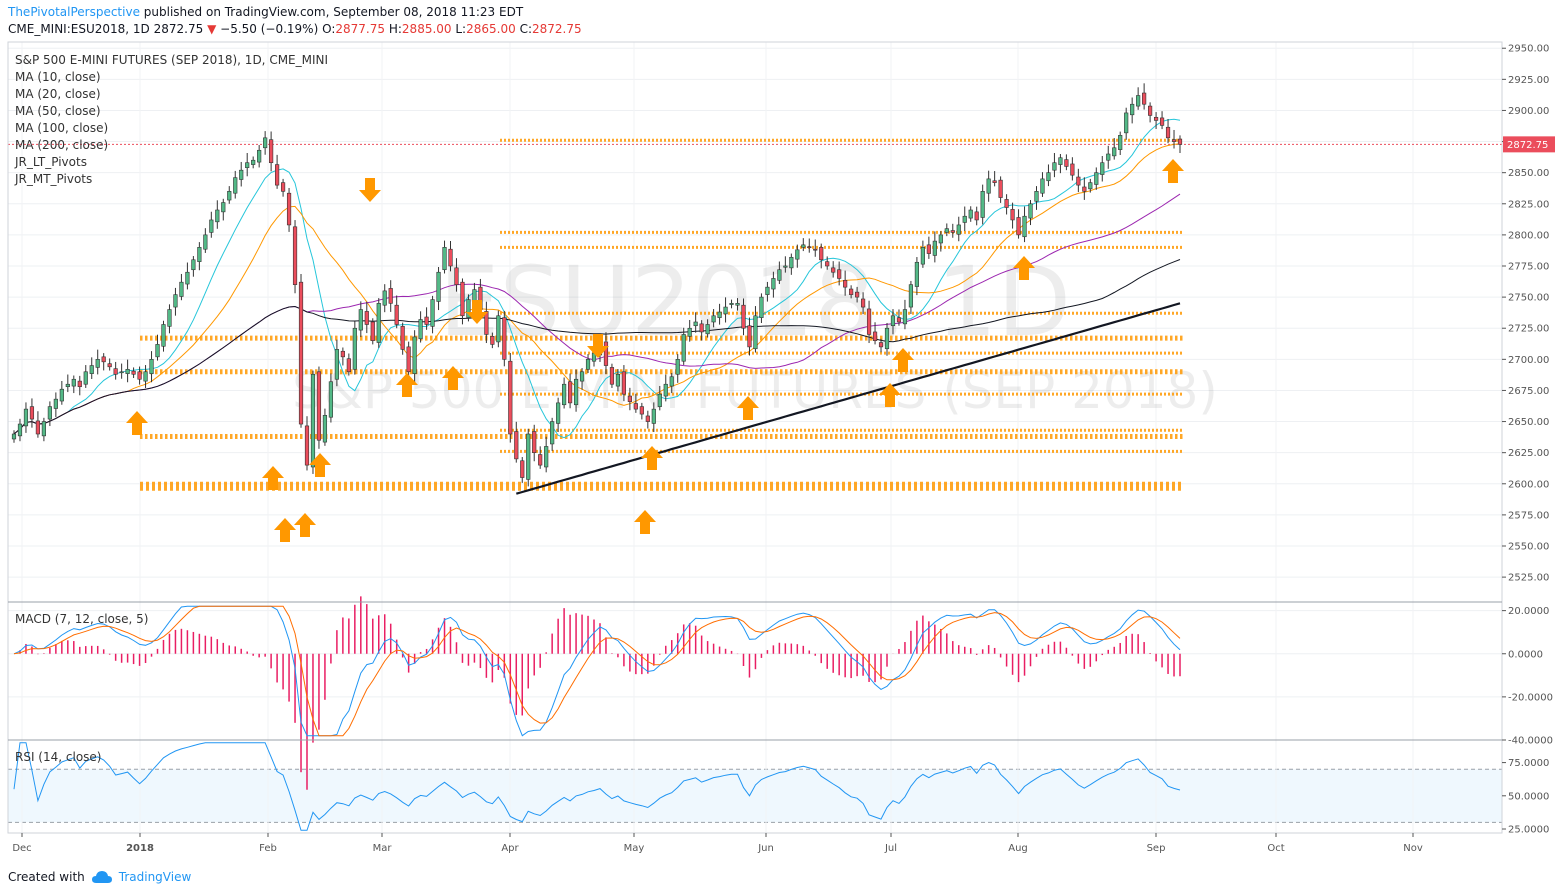 The image size is (1563, 895). What do you see at coordinates (1528, 422) in the screenshot?
I see `y-tick-label: 2650.00` at bounding box center [1528, 422].